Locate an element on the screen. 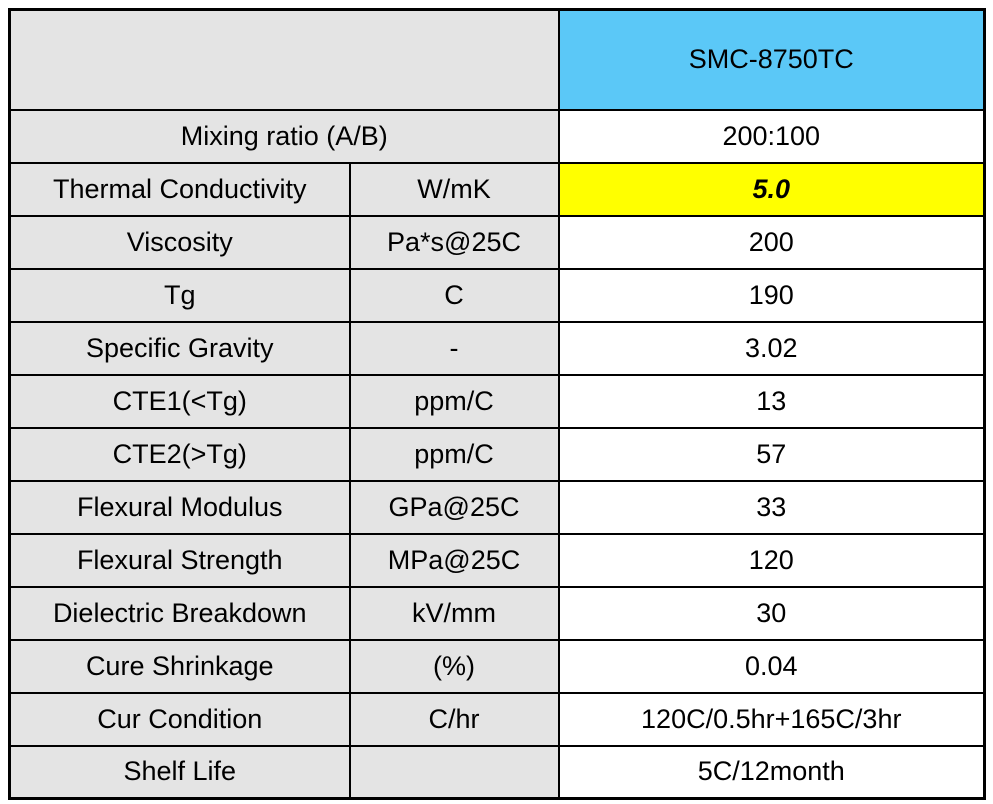  table-row-flexural-modulus: Flexural Modulus GPa@25C 33 is located at coordinates (497, 507).